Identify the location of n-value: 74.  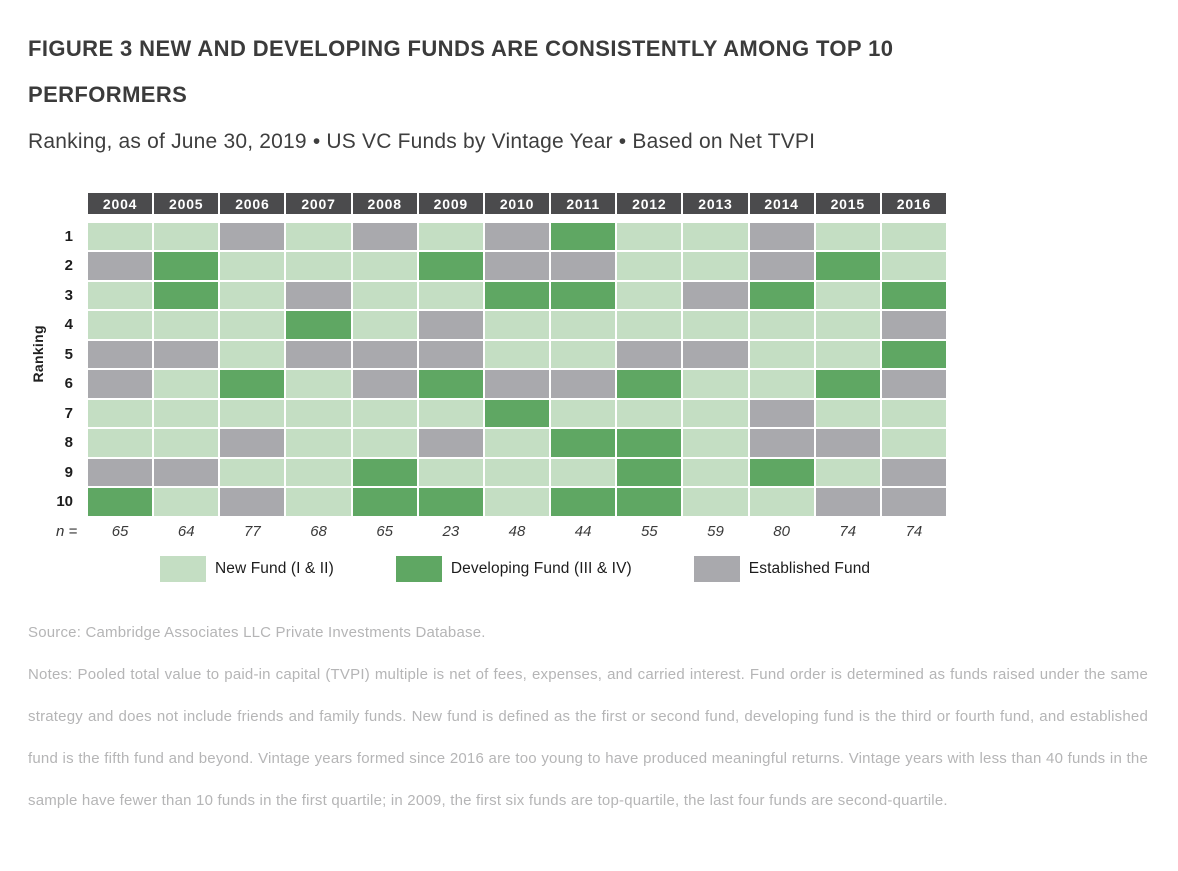
(914, 531).